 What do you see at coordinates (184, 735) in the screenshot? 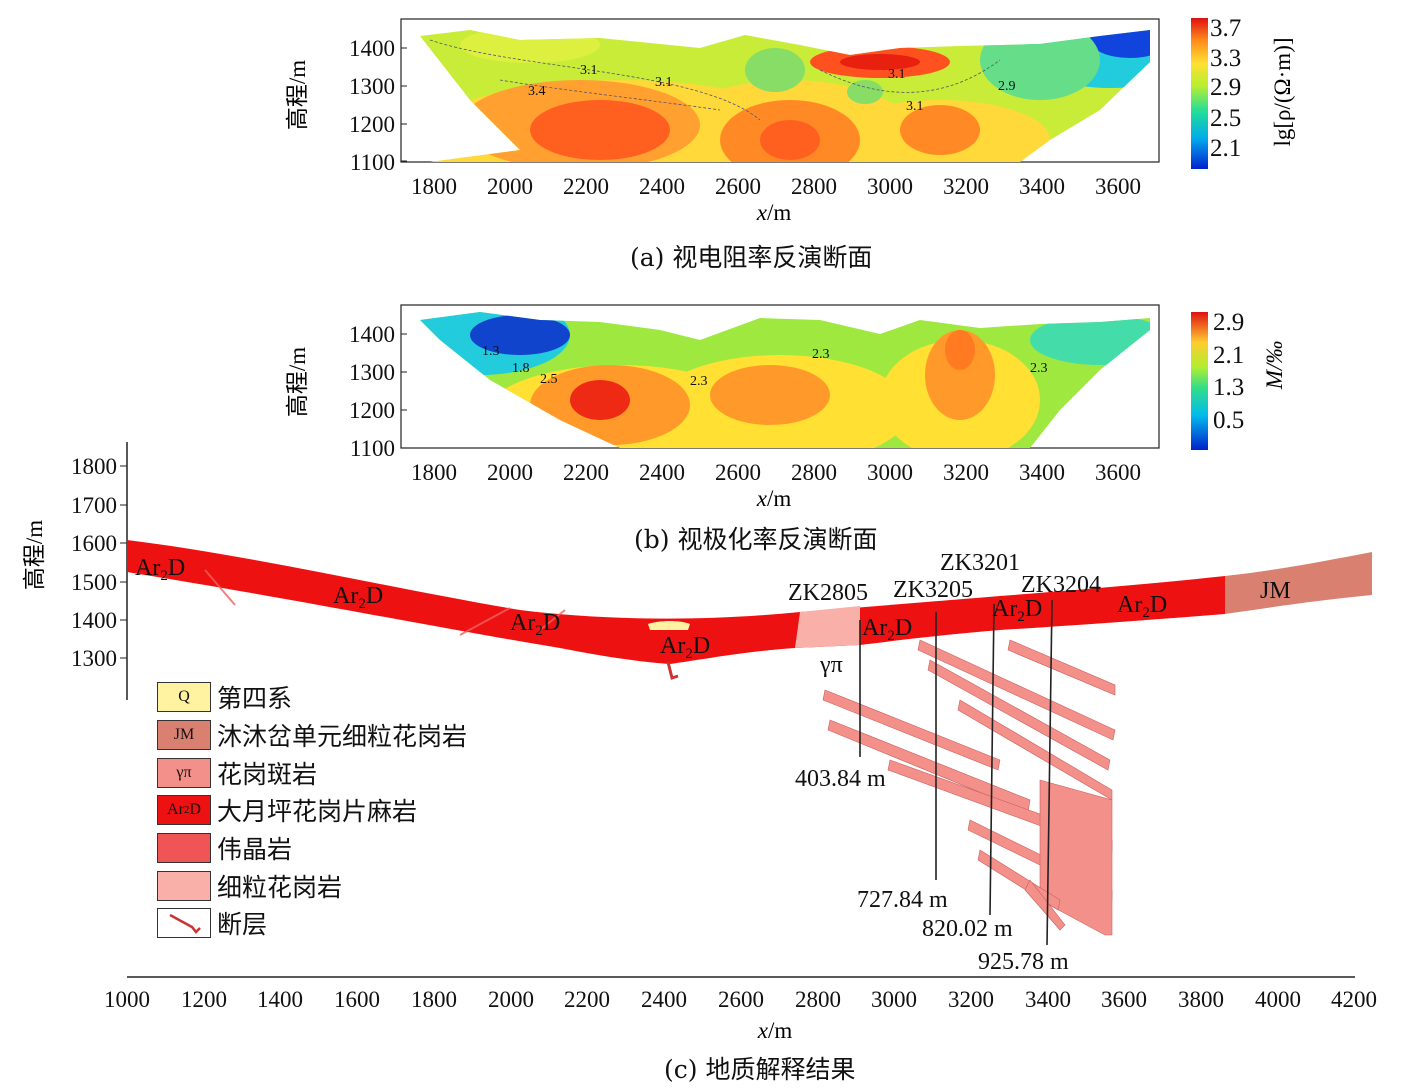
I see `legend-swatch-jm: JM` at bounding box center [184, 735].